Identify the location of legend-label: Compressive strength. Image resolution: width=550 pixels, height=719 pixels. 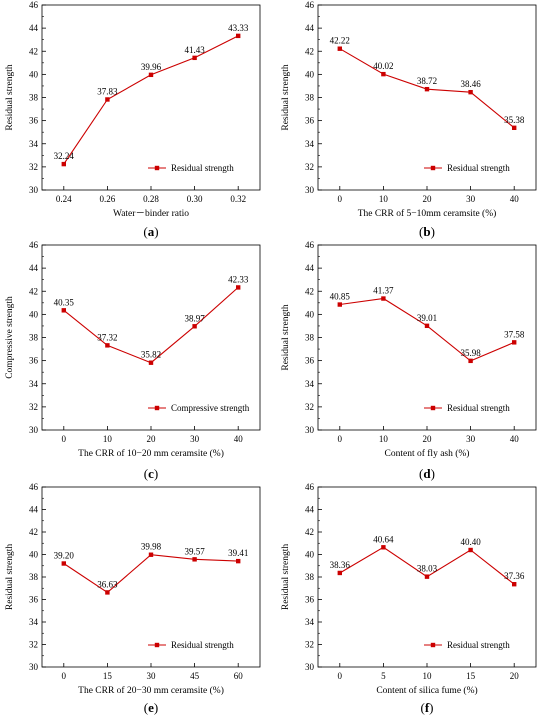
(210, 408).